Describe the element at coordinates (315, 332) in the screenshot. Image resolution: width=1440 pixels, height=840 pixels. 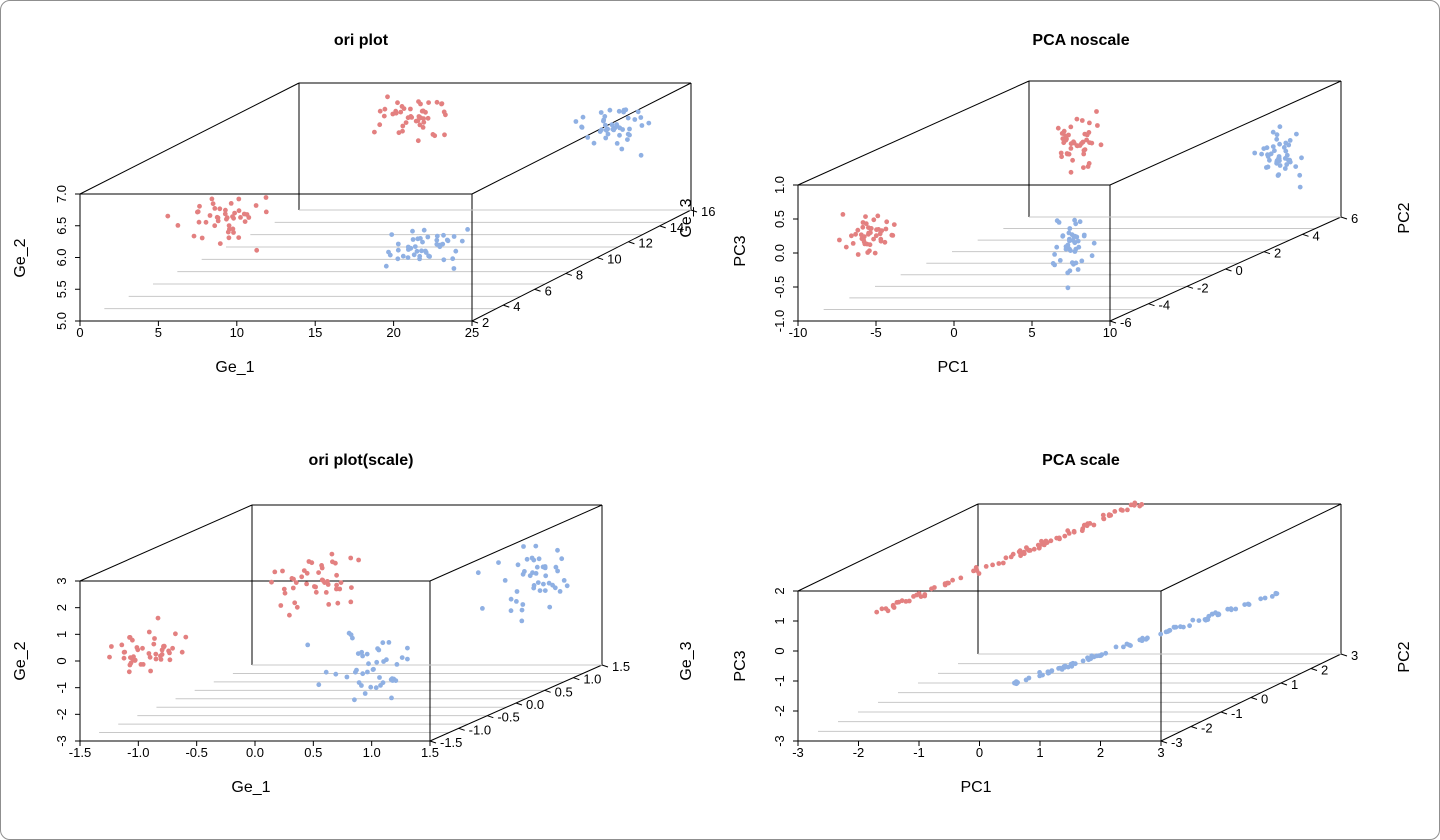
I see `x-tick-label: 15` at that location.